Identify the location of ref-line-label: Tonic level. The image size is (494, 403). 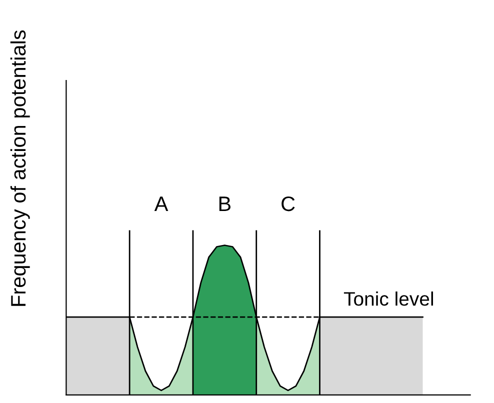
(388, 298).